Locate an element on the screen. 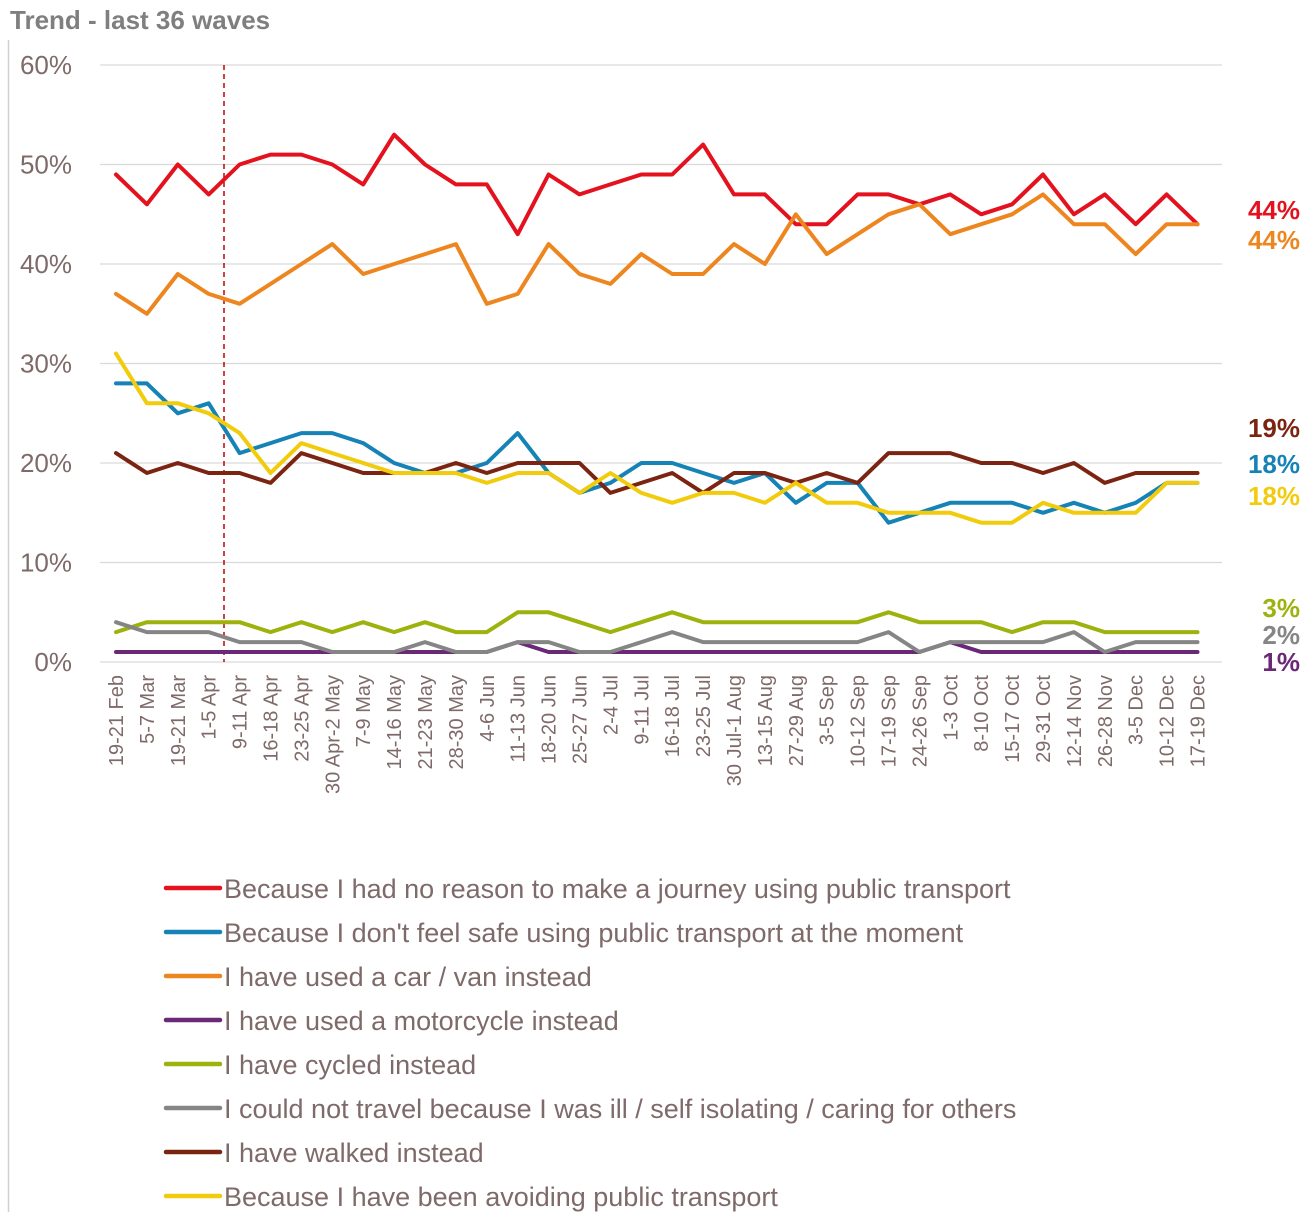 This screenshot has height=1212, width=1313. x-tick-label: 4-6 Jun is located at coordinates (488, 708).